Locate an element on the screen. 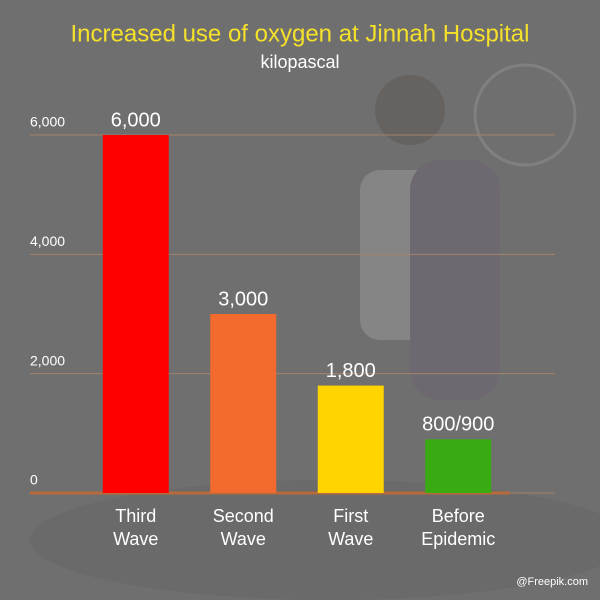  chair is located at coordinates (455, 280).